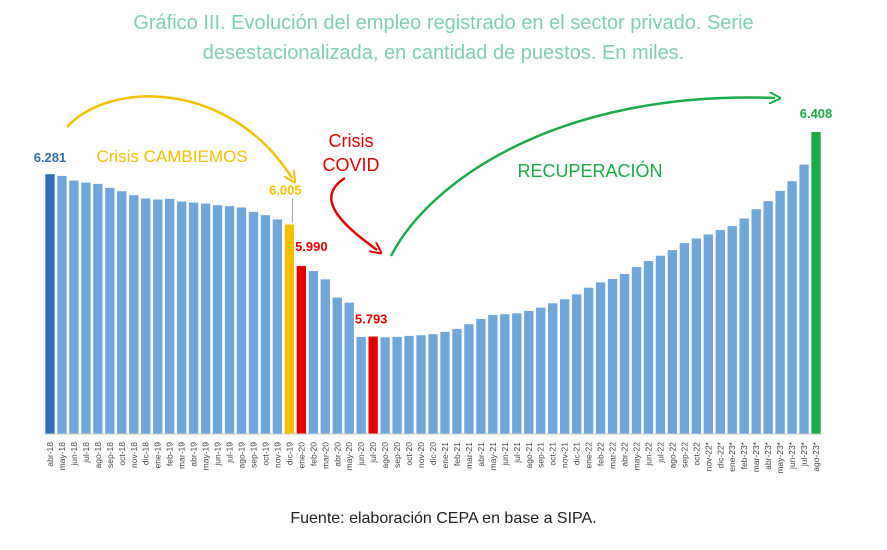  I want to click on x-tick-label-oct-20: oct-20, so click(409, 454).